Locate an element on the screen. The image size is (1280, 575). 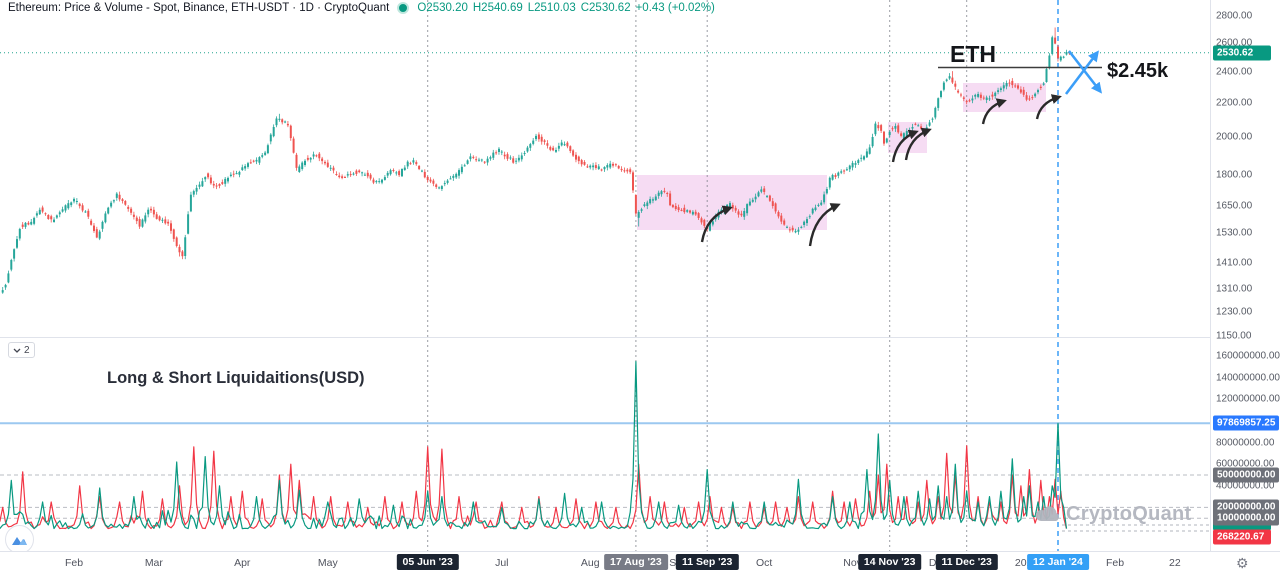
time-axis-label: 22 is located at coordinates (1175, 563).